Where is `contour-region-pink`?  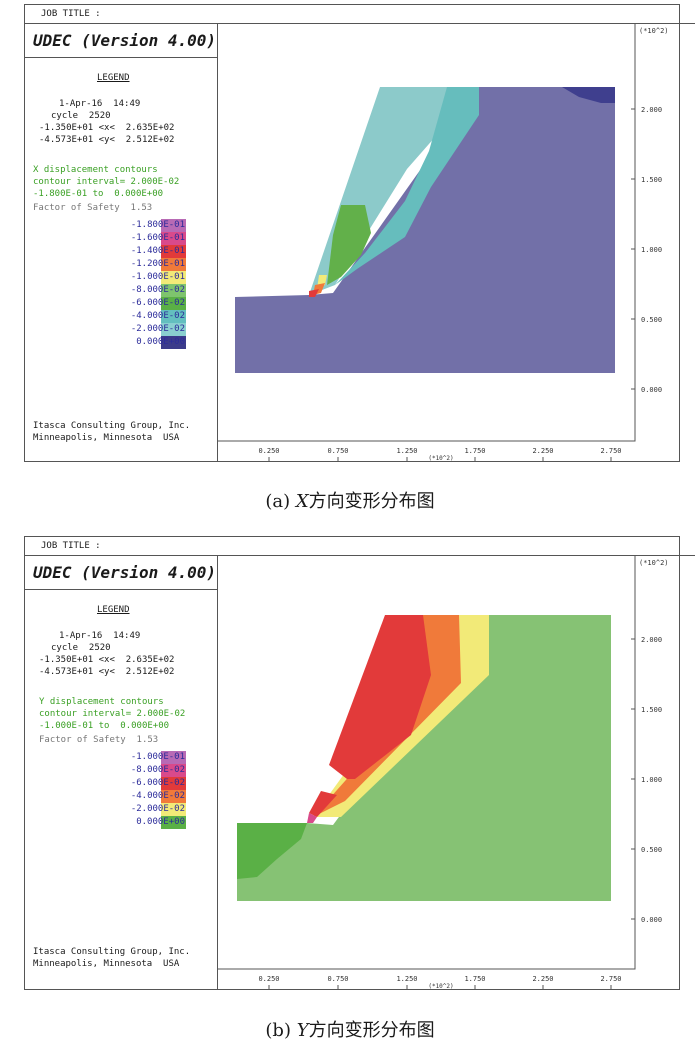 contour-region-pink is located at coordinates (312, 818).